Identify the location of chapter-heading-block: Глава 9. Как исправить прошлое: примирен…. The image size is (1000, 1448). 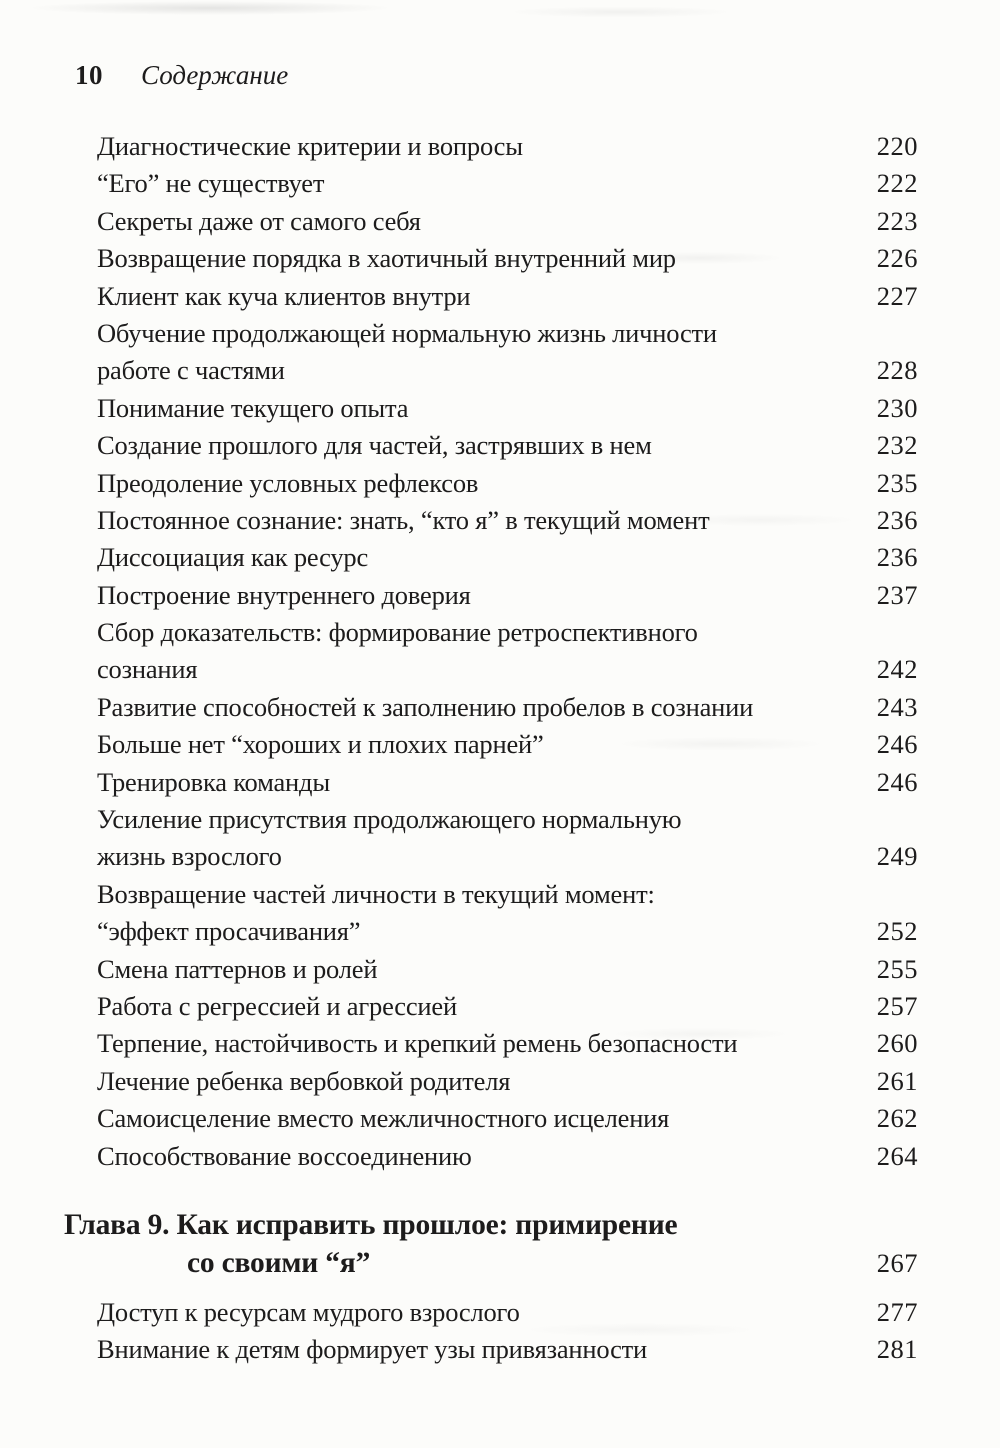
(491, 1244).